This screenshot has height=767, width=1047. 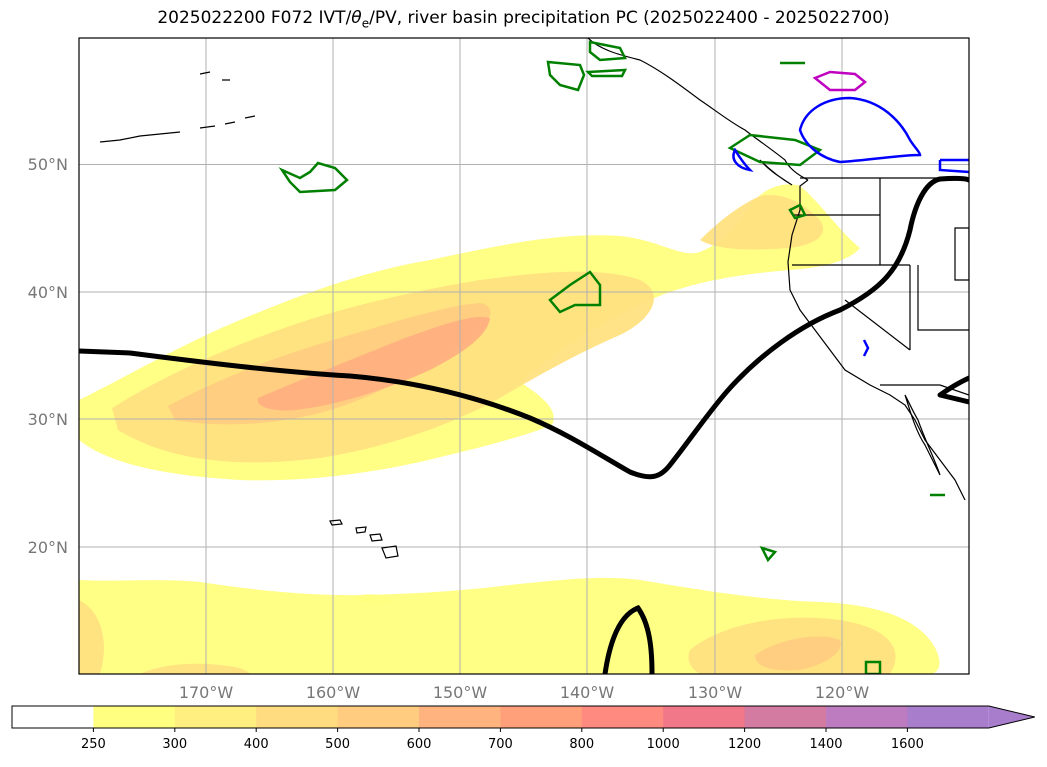 I want to click on mexico-border, so click(x=924, y=390).